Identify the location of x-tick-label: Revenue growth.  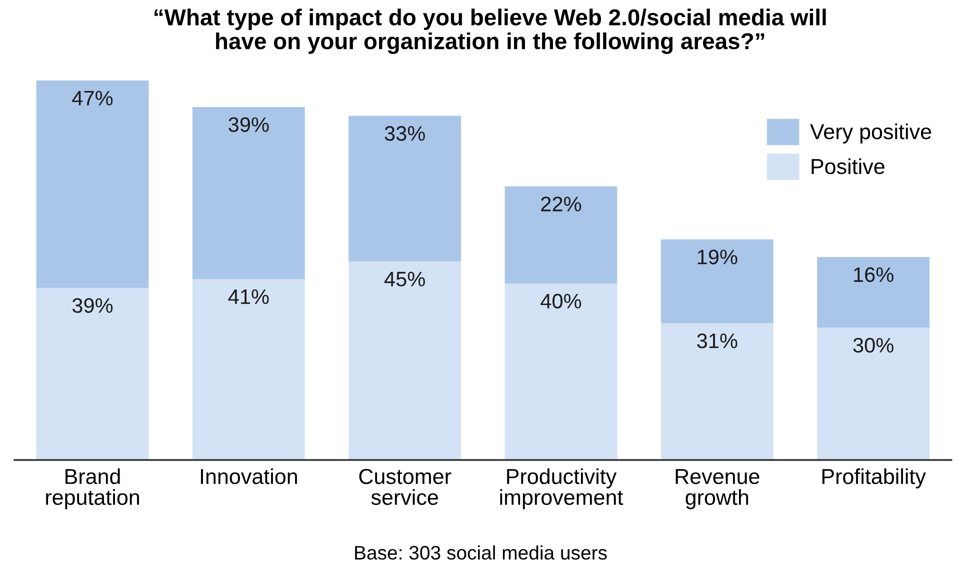
(718, 489).